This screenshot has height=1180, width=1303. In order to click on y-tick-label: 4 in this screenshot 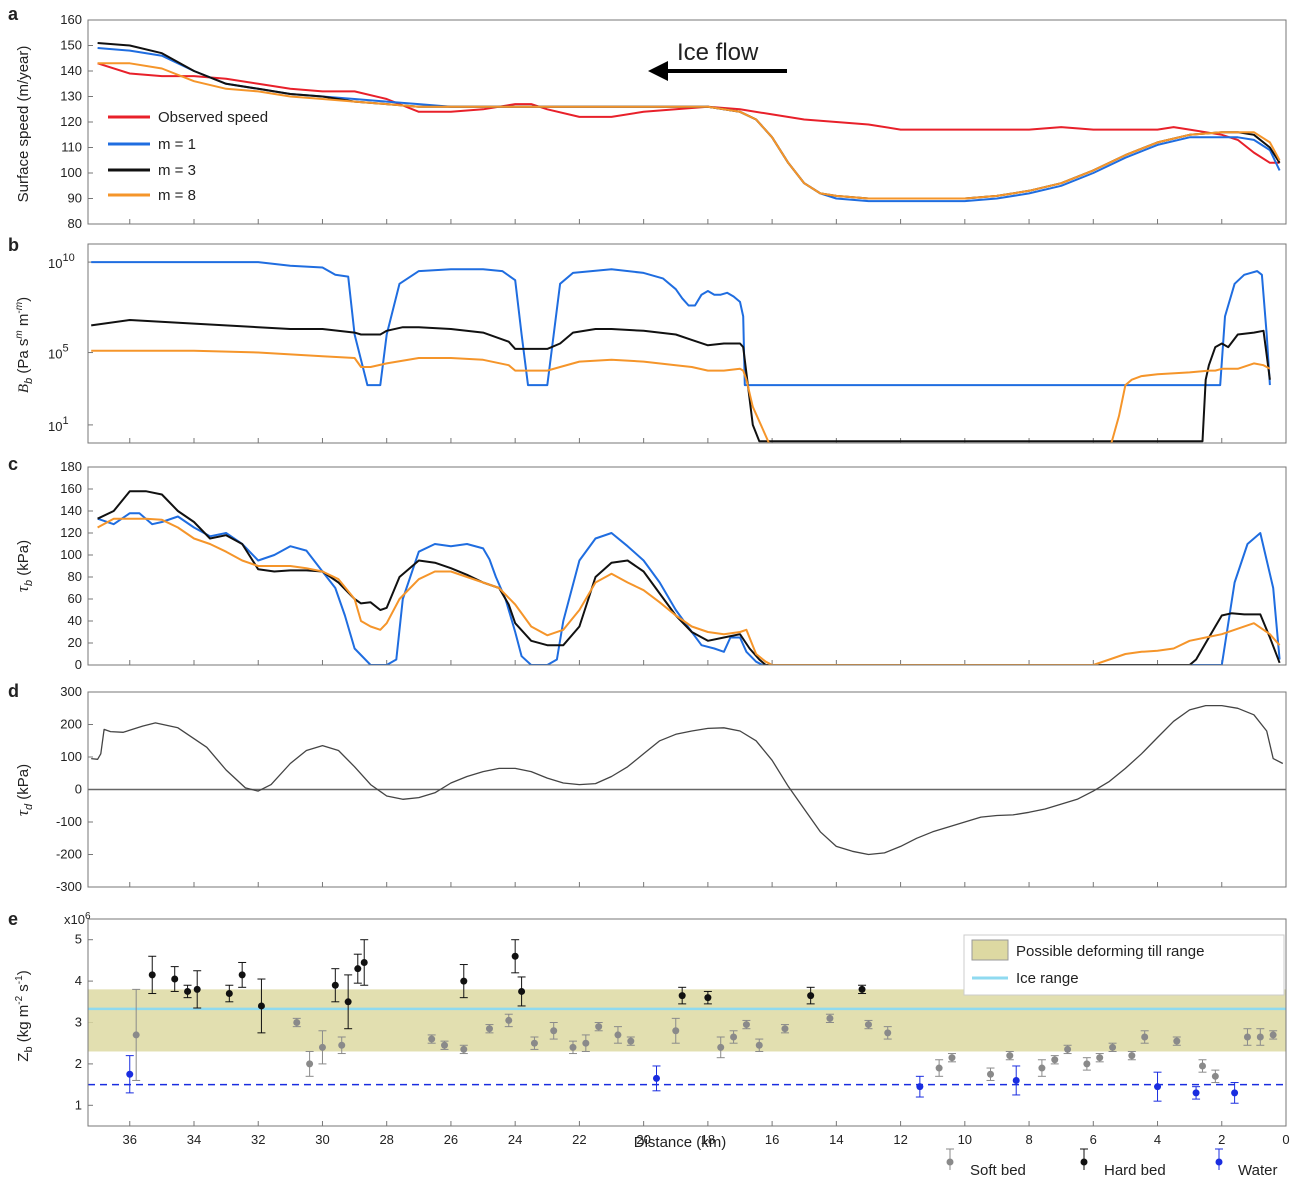, I will do `click(78, 980)`.